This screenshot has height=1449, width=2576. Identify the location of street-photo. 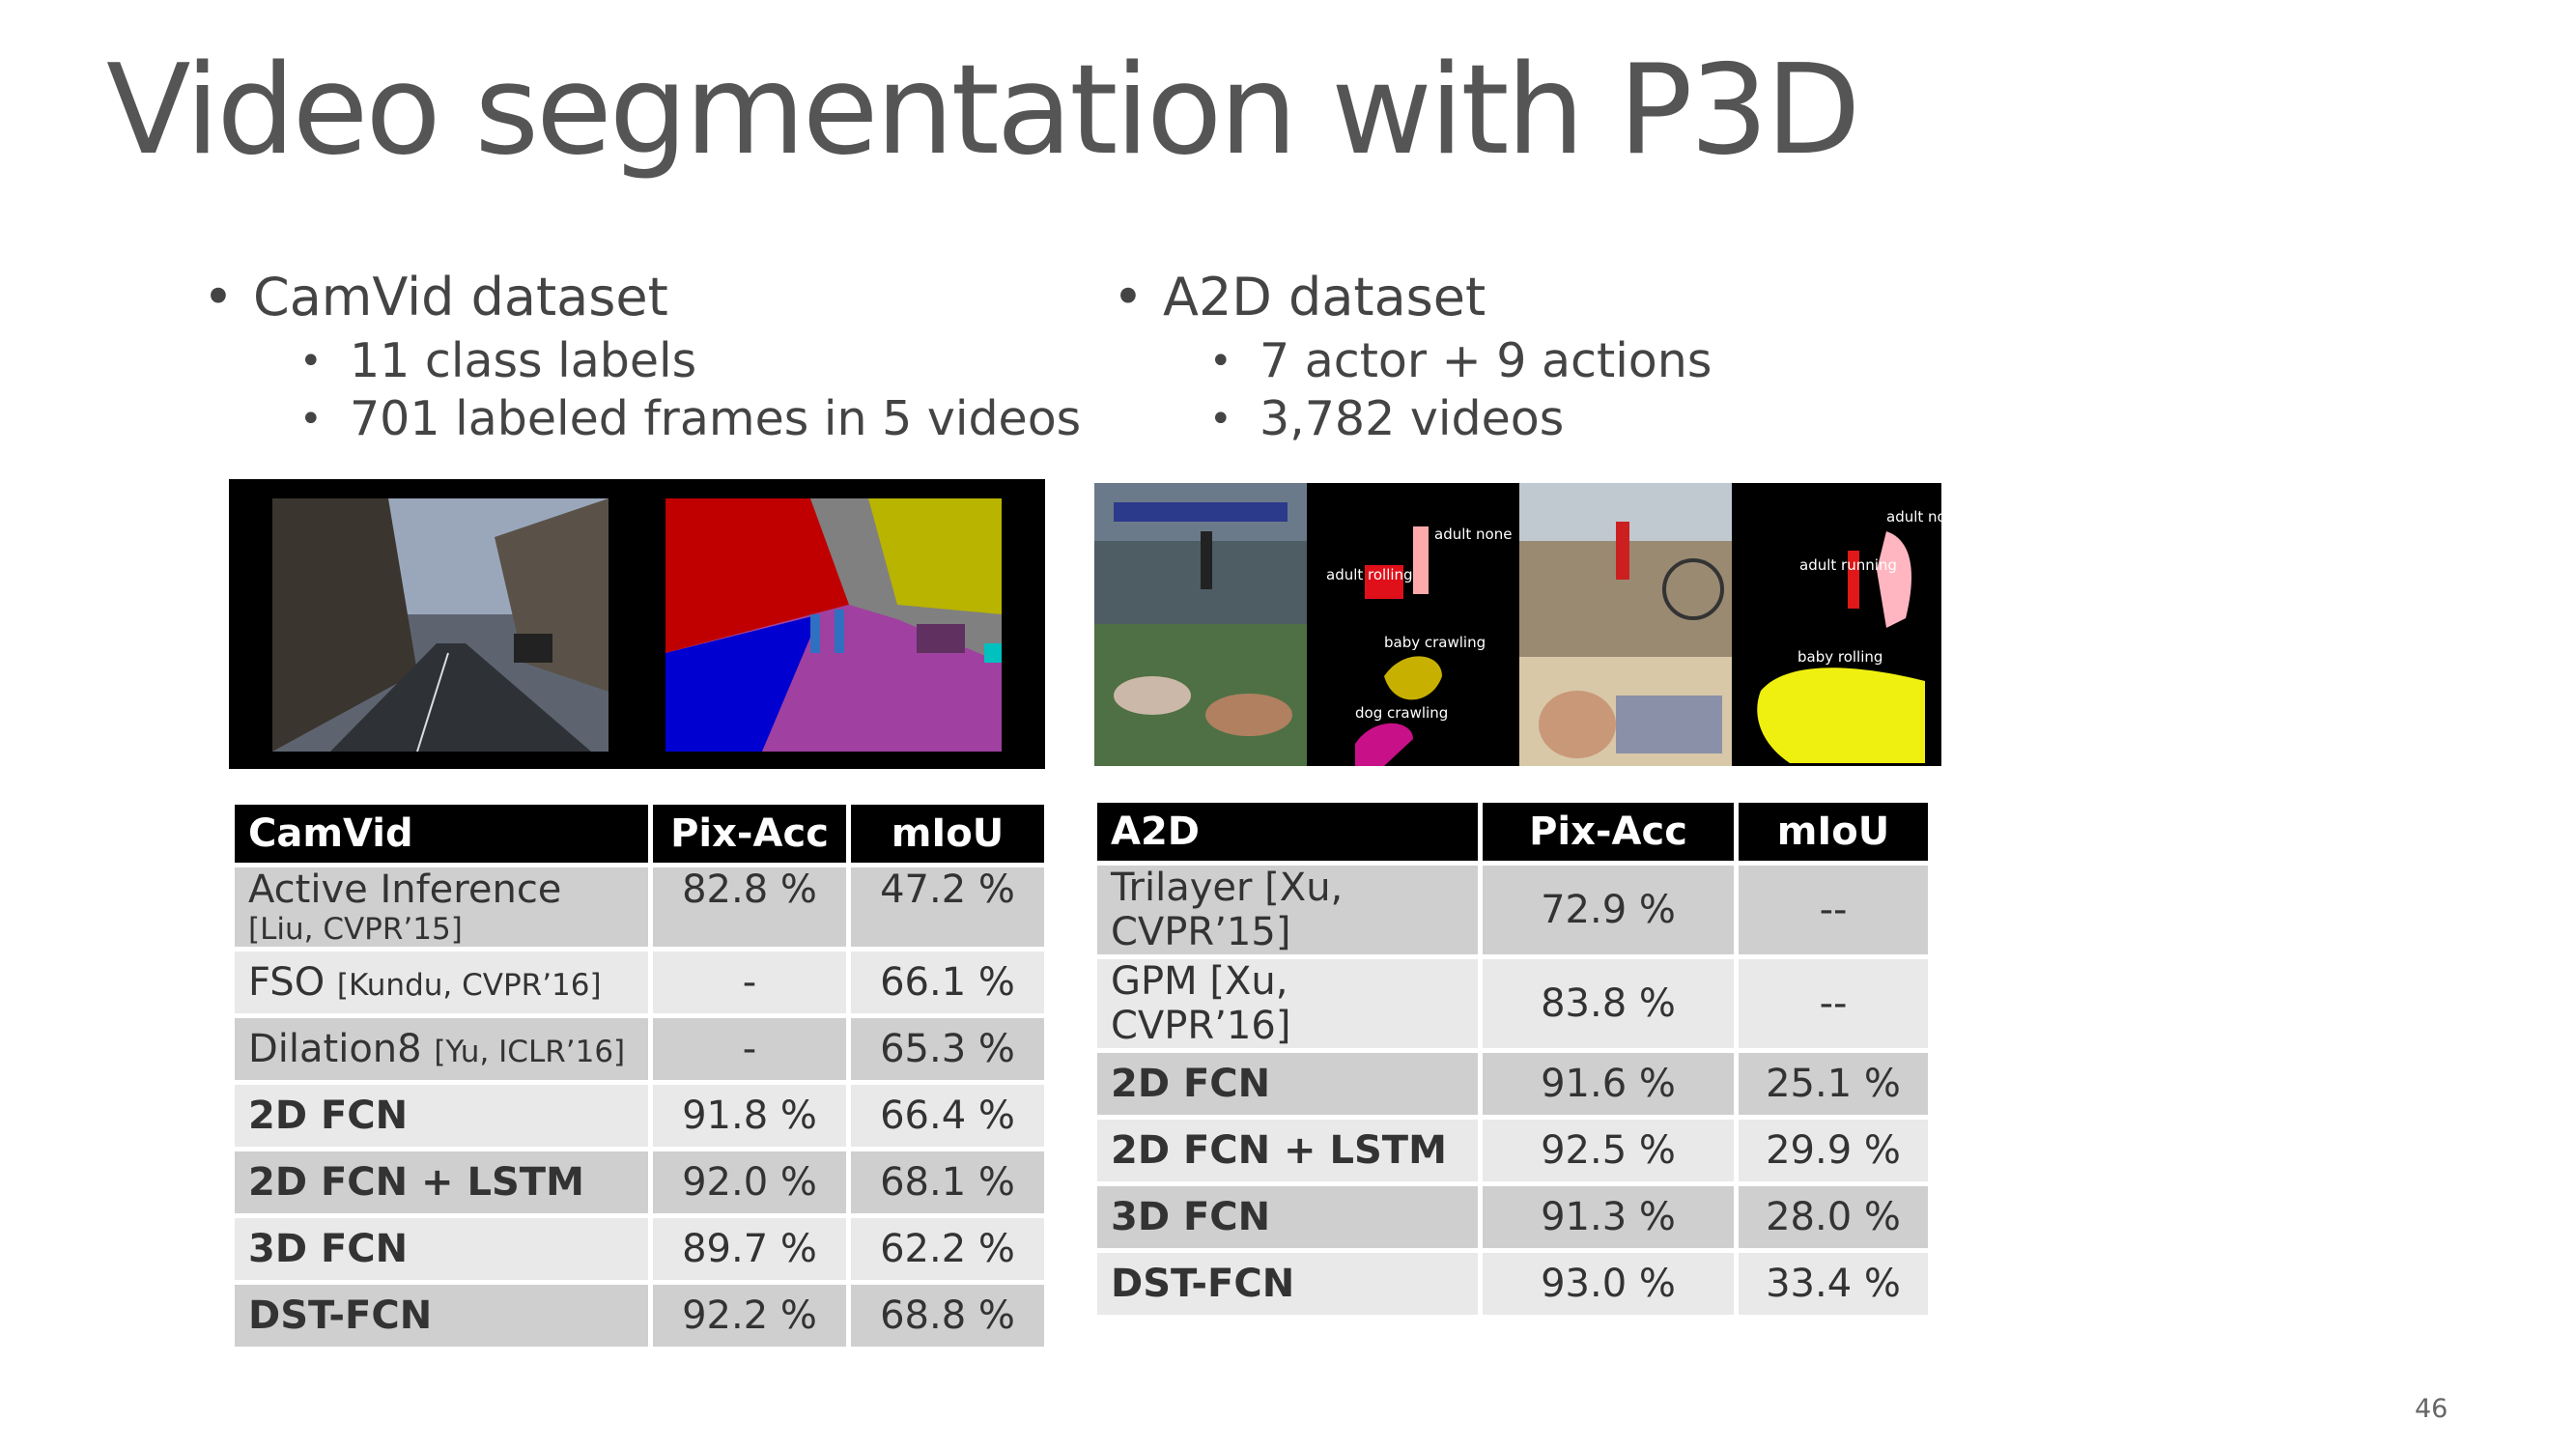
(440, 625).